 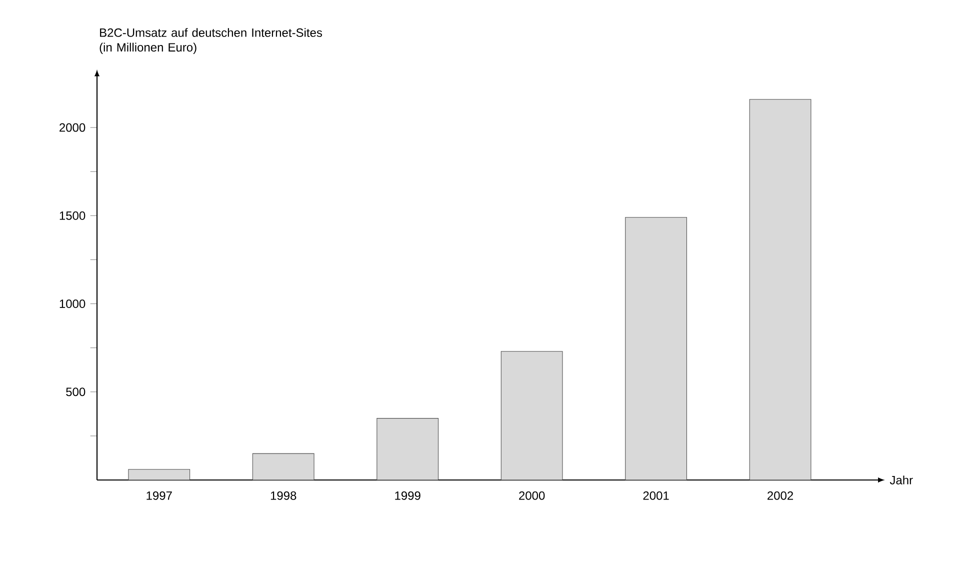 What do you see at coordinates (283, 495) in the screenshot?
I see `x-tick-label: 1998` at bounding box center [283, 495].